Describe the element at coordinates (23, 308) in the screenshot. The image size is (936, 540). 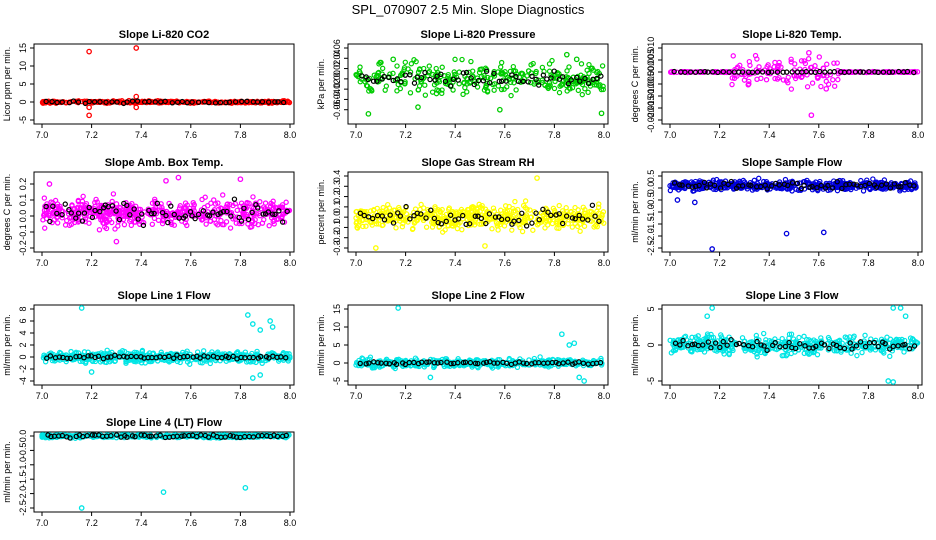
I see `y-tick-label: 8` at that location.